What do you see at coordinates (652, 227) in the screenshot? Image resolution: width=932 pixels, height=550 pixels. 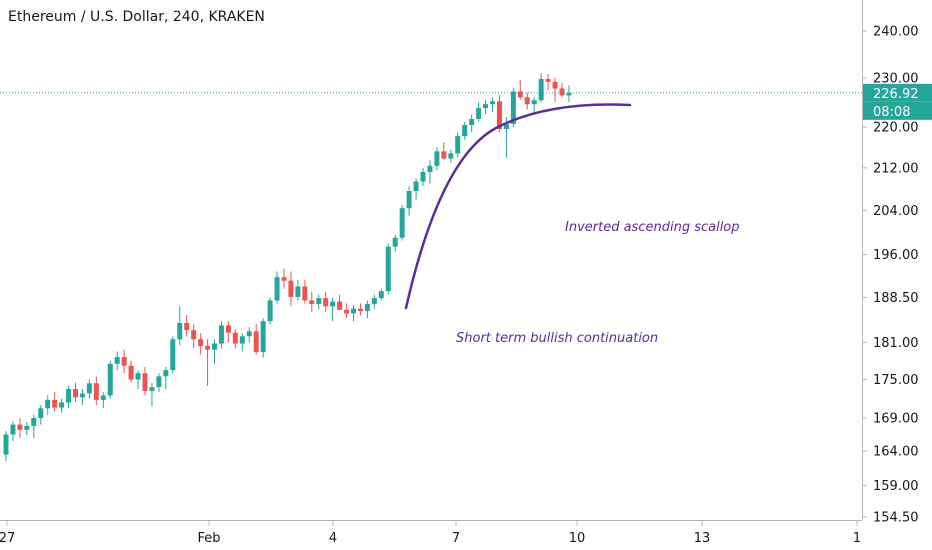 I see `annotation-scallop: Inverted ascending scallop` at bounding box center [652, 227].